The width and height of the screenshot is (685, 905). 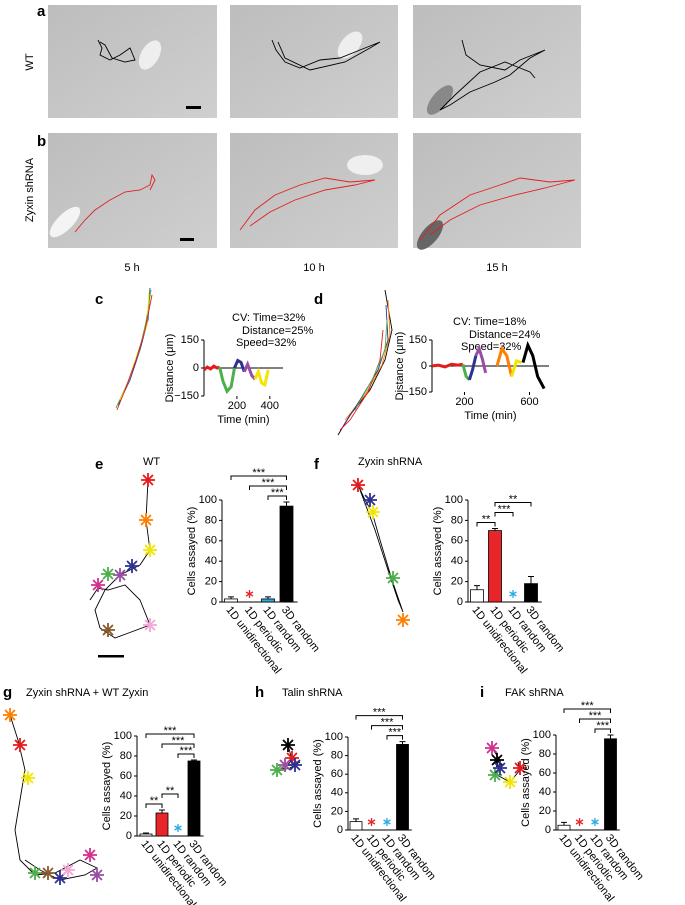 I want to click on chart-title: Talin shRNA, so click(x=312, y=693).